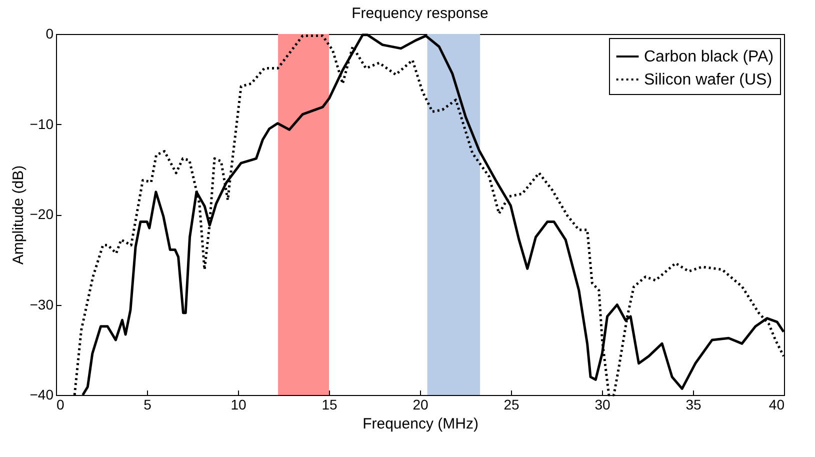 This screenshot has height=457, width=815. What do you see at coordinates (148, 404) in the screenshot?
I see `x-tick-label: 5` at bounding box center [148, 404].